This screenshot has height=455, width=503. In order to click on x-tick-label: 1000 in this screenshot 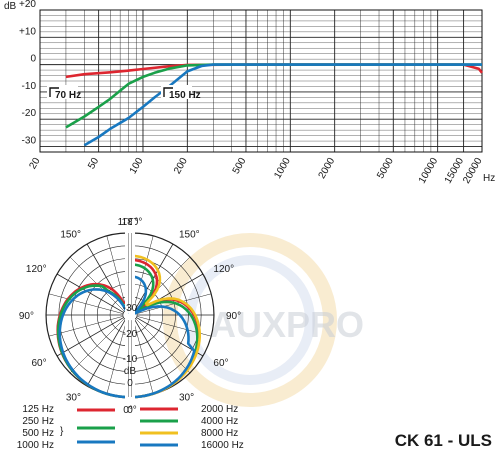, I will do `click(282, 168)`.